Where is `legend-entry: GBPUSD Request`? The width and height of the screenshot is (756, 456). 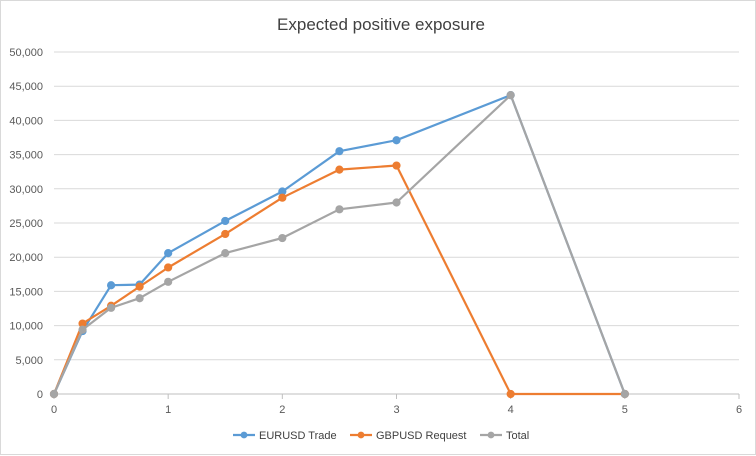
legend-entry: GBPUSD Request is located at coordinates (408, 436).